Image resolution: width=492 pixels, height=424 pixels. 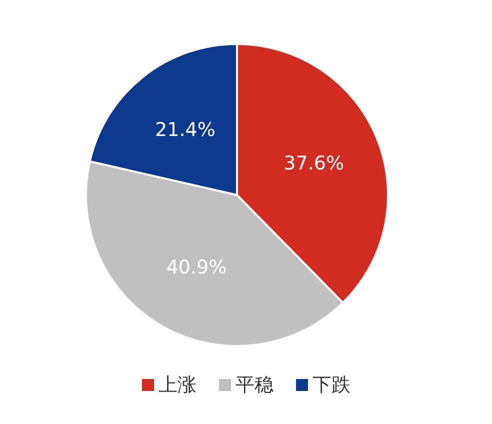 I want to click on legend-label: 下跌, so click(x=331, y=385).